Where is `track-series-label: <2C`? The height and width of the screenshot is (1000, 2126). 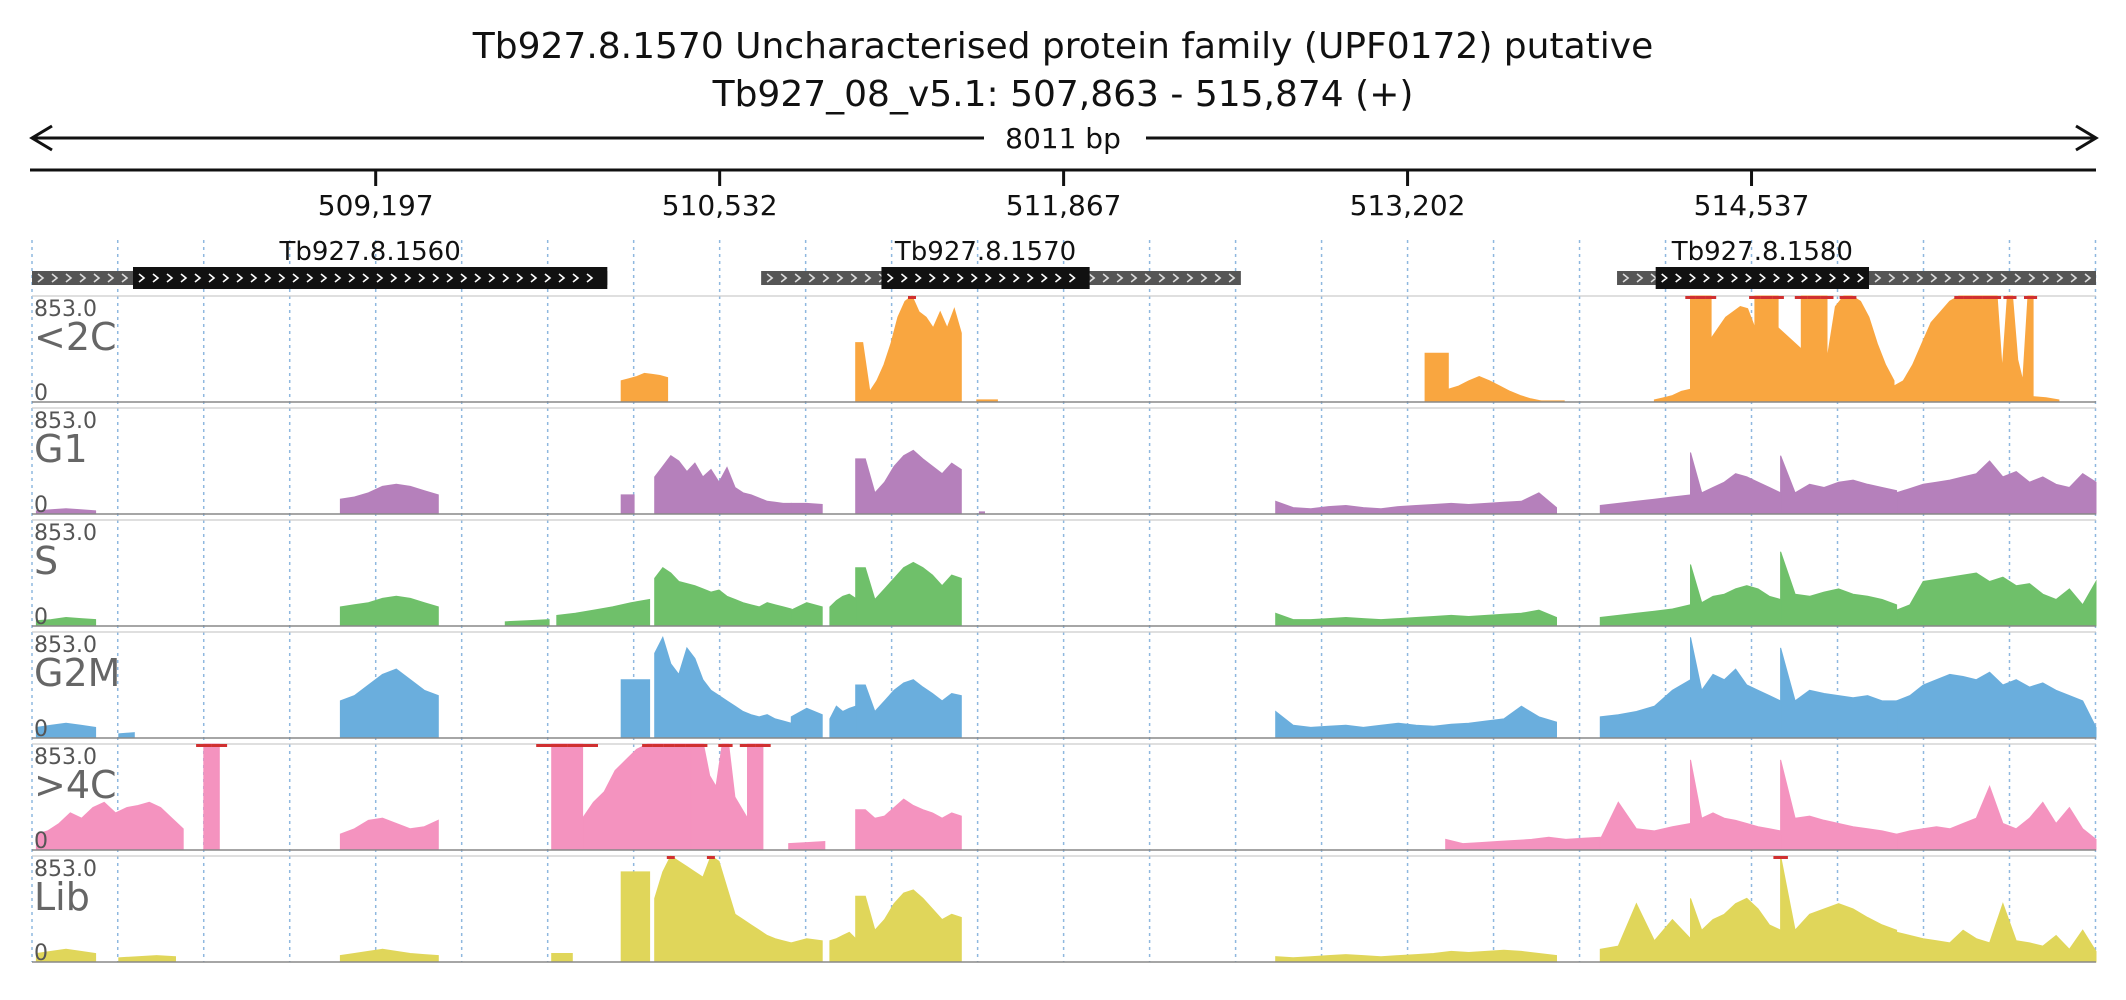
track-series-label: <2C is located at coordinates (75, 337).